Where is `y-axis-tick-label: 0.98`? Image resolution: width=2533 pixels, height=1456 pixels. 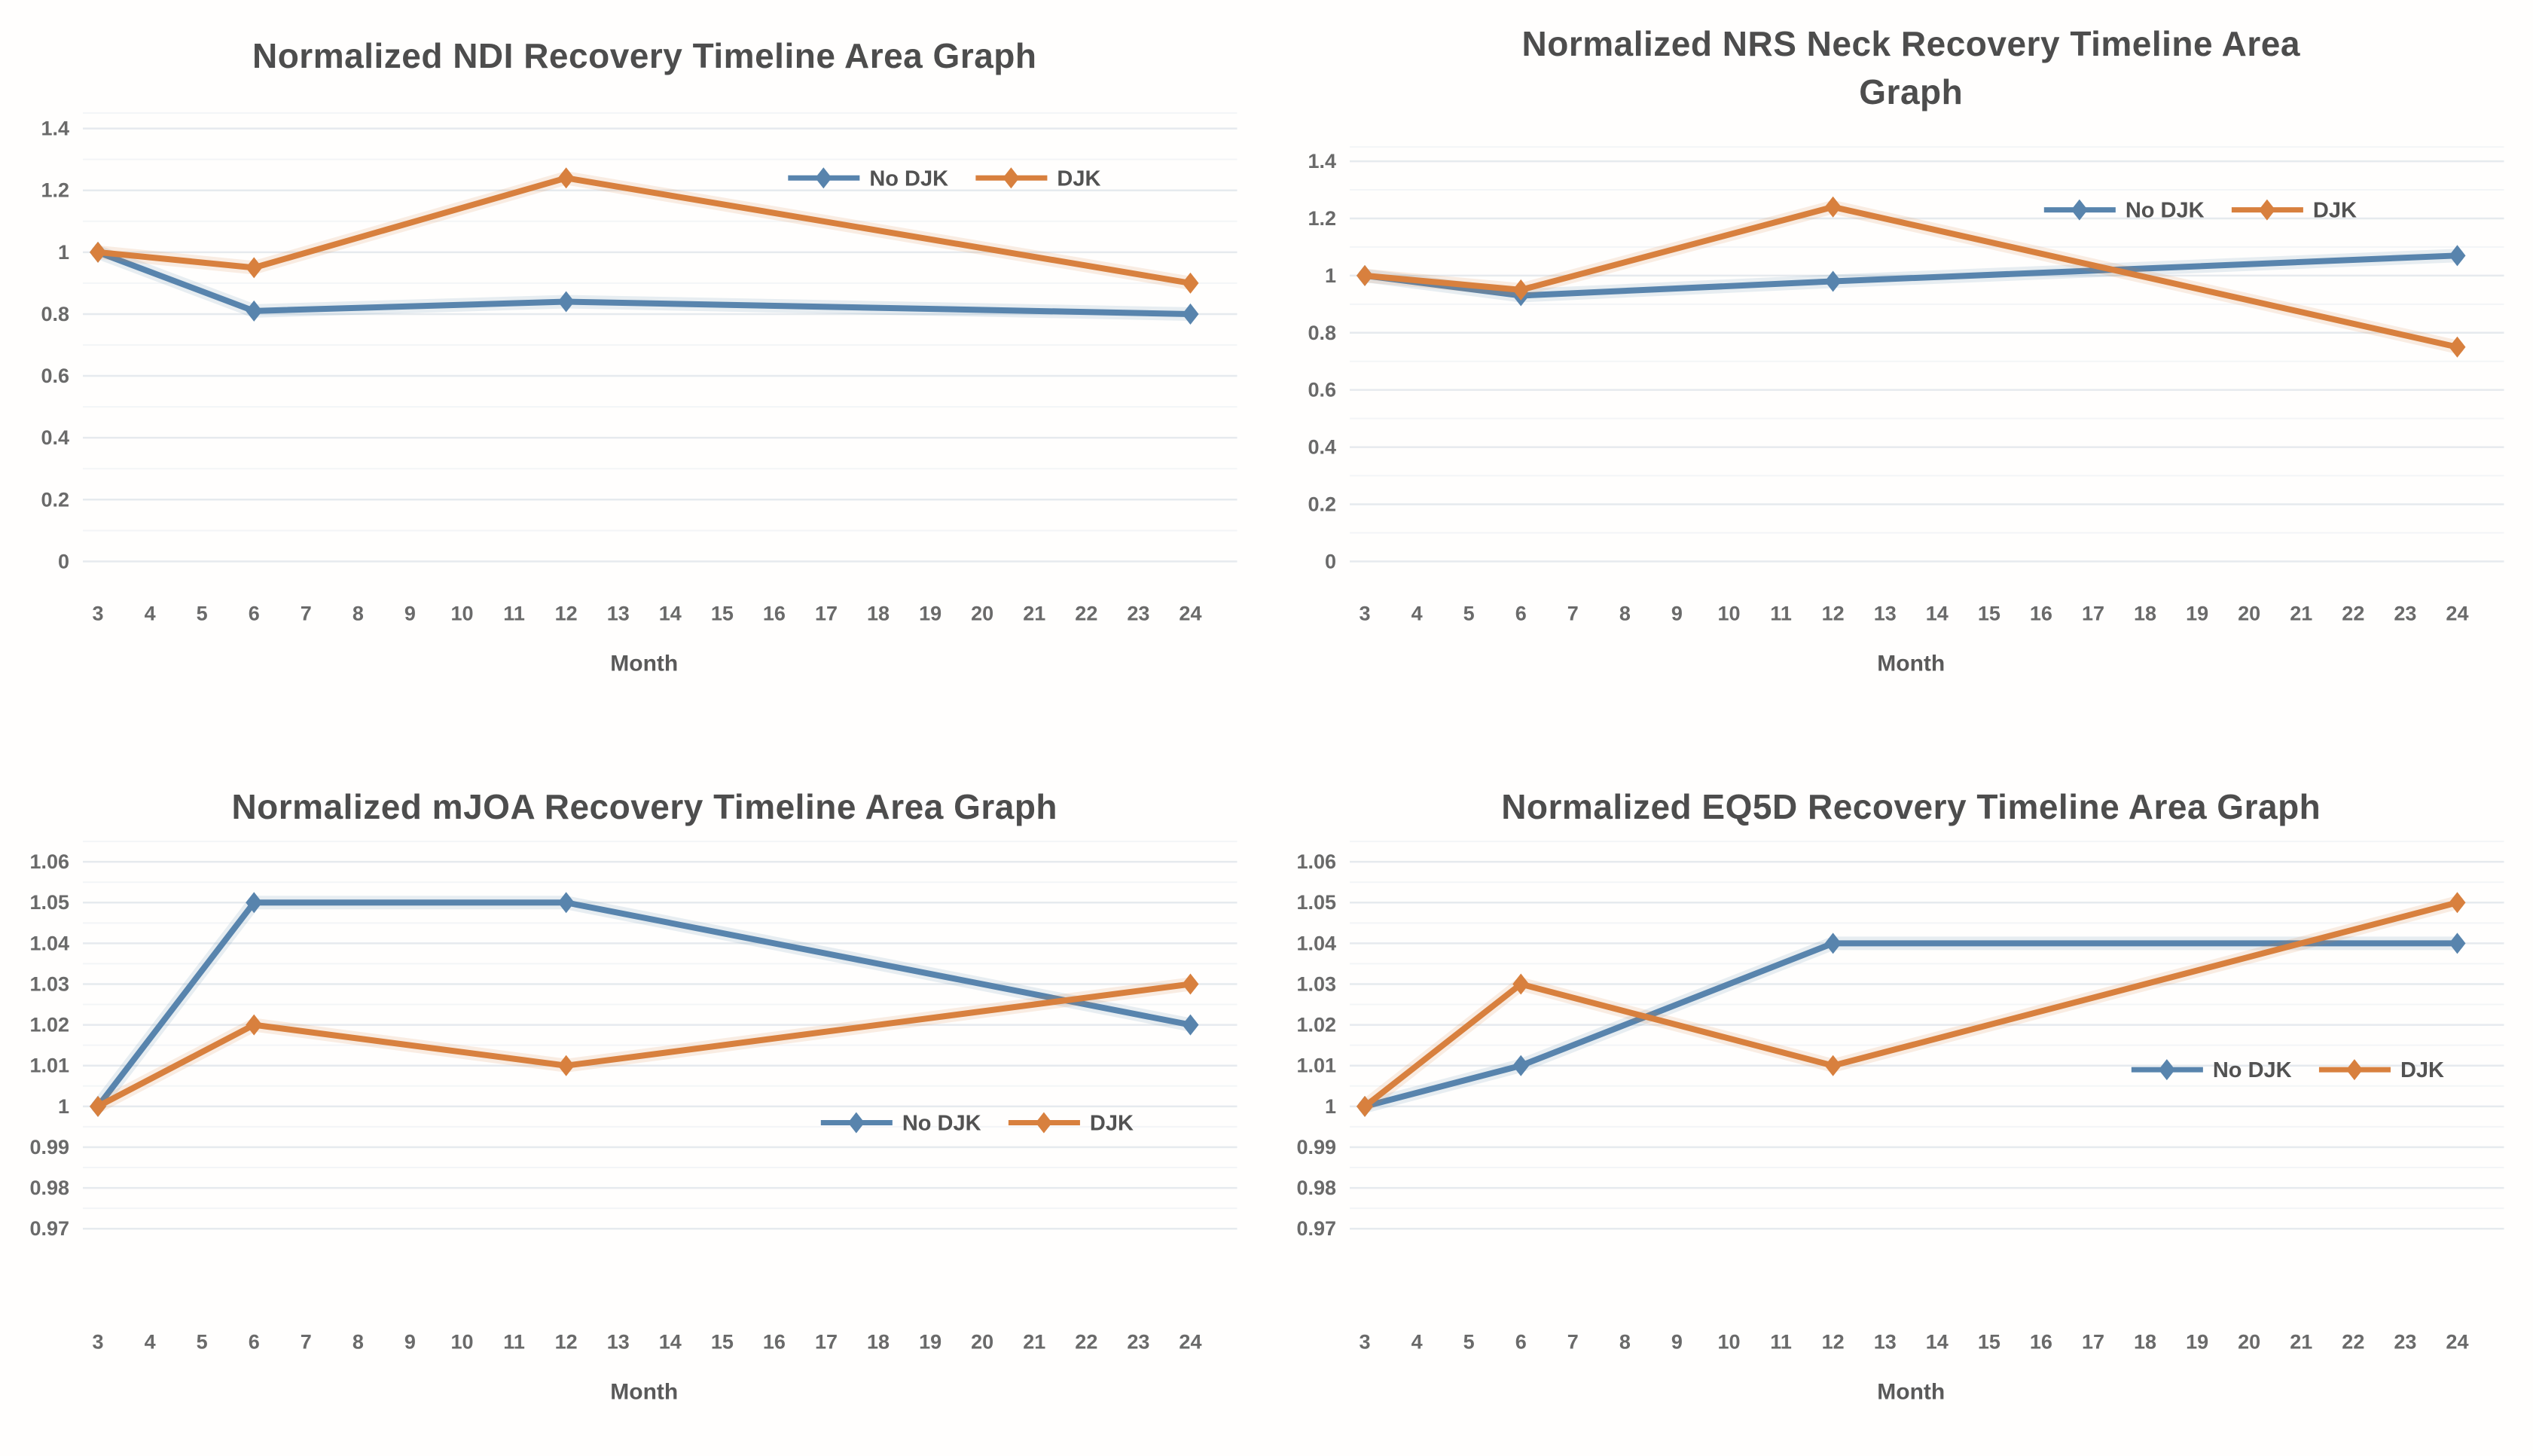 y-axis-tick-label: 0.98 is located at coordinates (49, 1188).